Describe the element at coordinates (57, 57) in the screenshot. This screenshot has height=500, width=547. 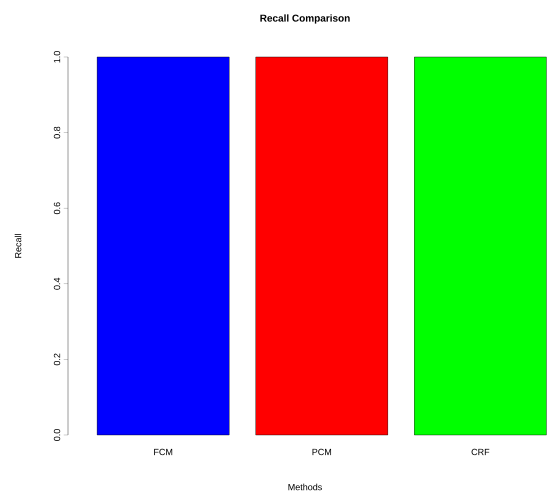
I see `y-tick-label: 1.0` at that location.